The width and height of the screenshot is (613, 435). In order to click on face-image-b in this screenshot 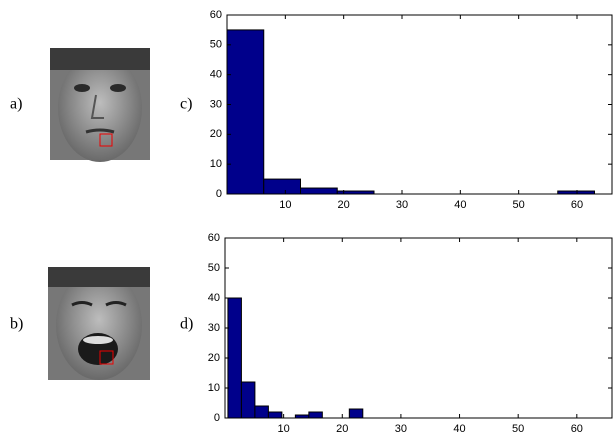, I will do `click(99, 323)`.